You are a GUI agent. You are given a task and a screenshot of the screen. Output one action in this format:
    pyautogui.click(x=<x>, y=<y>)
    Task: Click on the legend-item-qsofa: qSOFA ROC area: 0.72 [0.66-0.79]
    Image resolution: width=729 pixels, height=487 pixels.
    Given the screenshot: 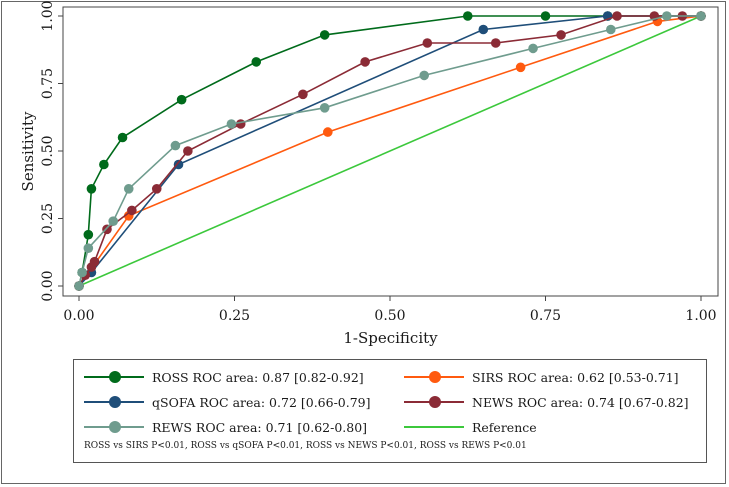 What is the action you would take?
    pyautogui.click(x=227, y=402)
    